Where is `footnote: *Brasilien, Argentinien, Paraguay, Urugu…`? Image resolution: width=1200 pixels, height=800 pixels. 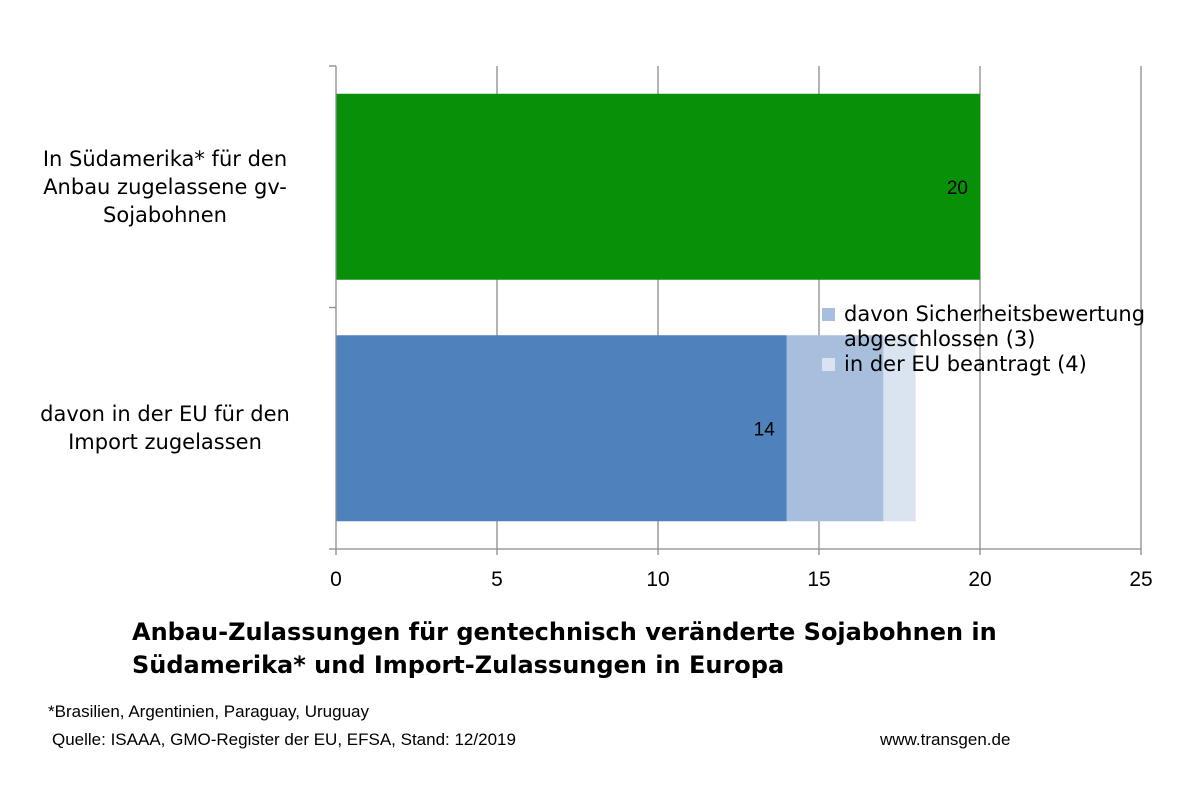
footnote: *Brasilien, Argentinien, Paraguay, Urugu… is located at coordinates (208, 711).